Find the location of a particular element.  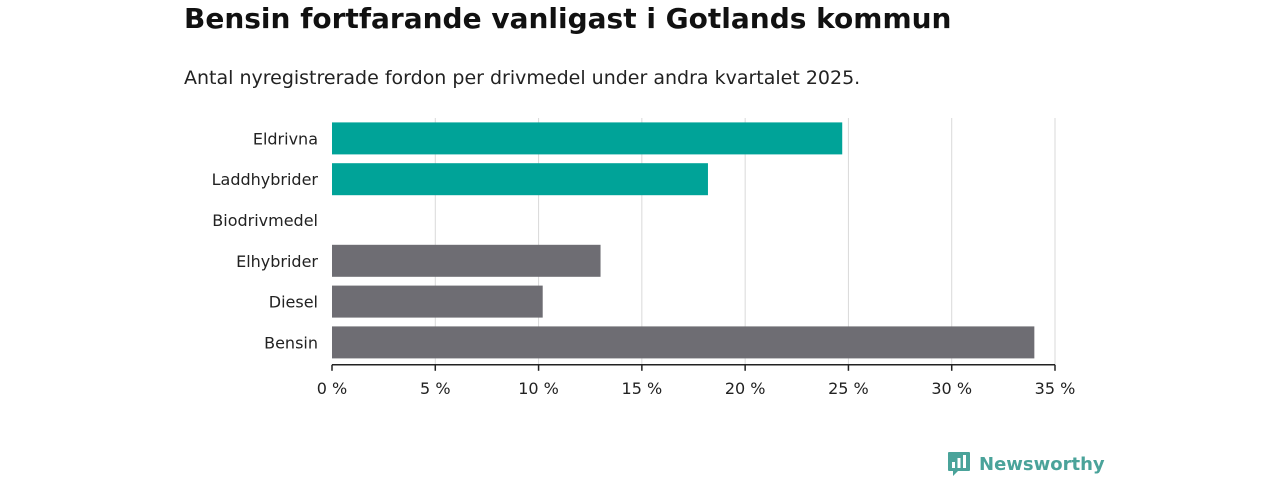

brand-name: Newsworthy is located at coordinates (1042, 464).